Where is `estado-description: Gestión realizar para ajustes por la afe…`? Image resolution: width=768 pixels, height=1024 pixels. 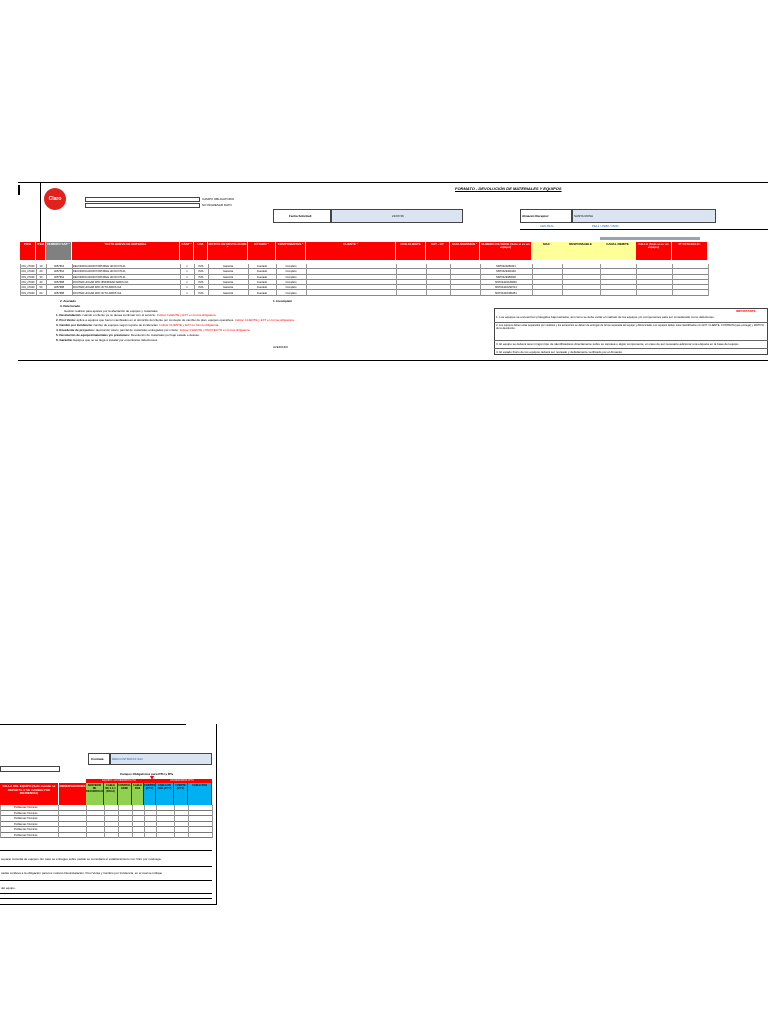 estado-description: Gestión realizar para ajustes por la afe… is located at coordinates (111, 311).